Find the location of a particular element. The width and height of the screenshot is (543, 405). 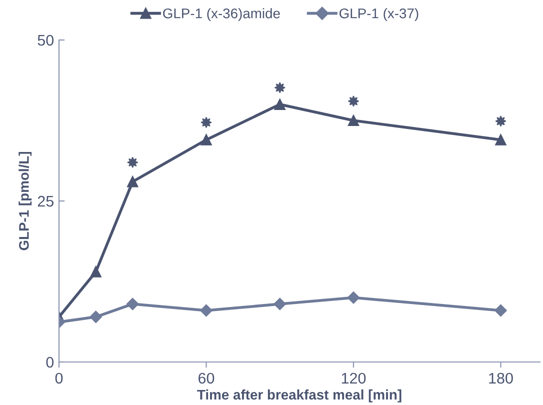

x-tick-label: 180 is located at coordinates (501, 378).